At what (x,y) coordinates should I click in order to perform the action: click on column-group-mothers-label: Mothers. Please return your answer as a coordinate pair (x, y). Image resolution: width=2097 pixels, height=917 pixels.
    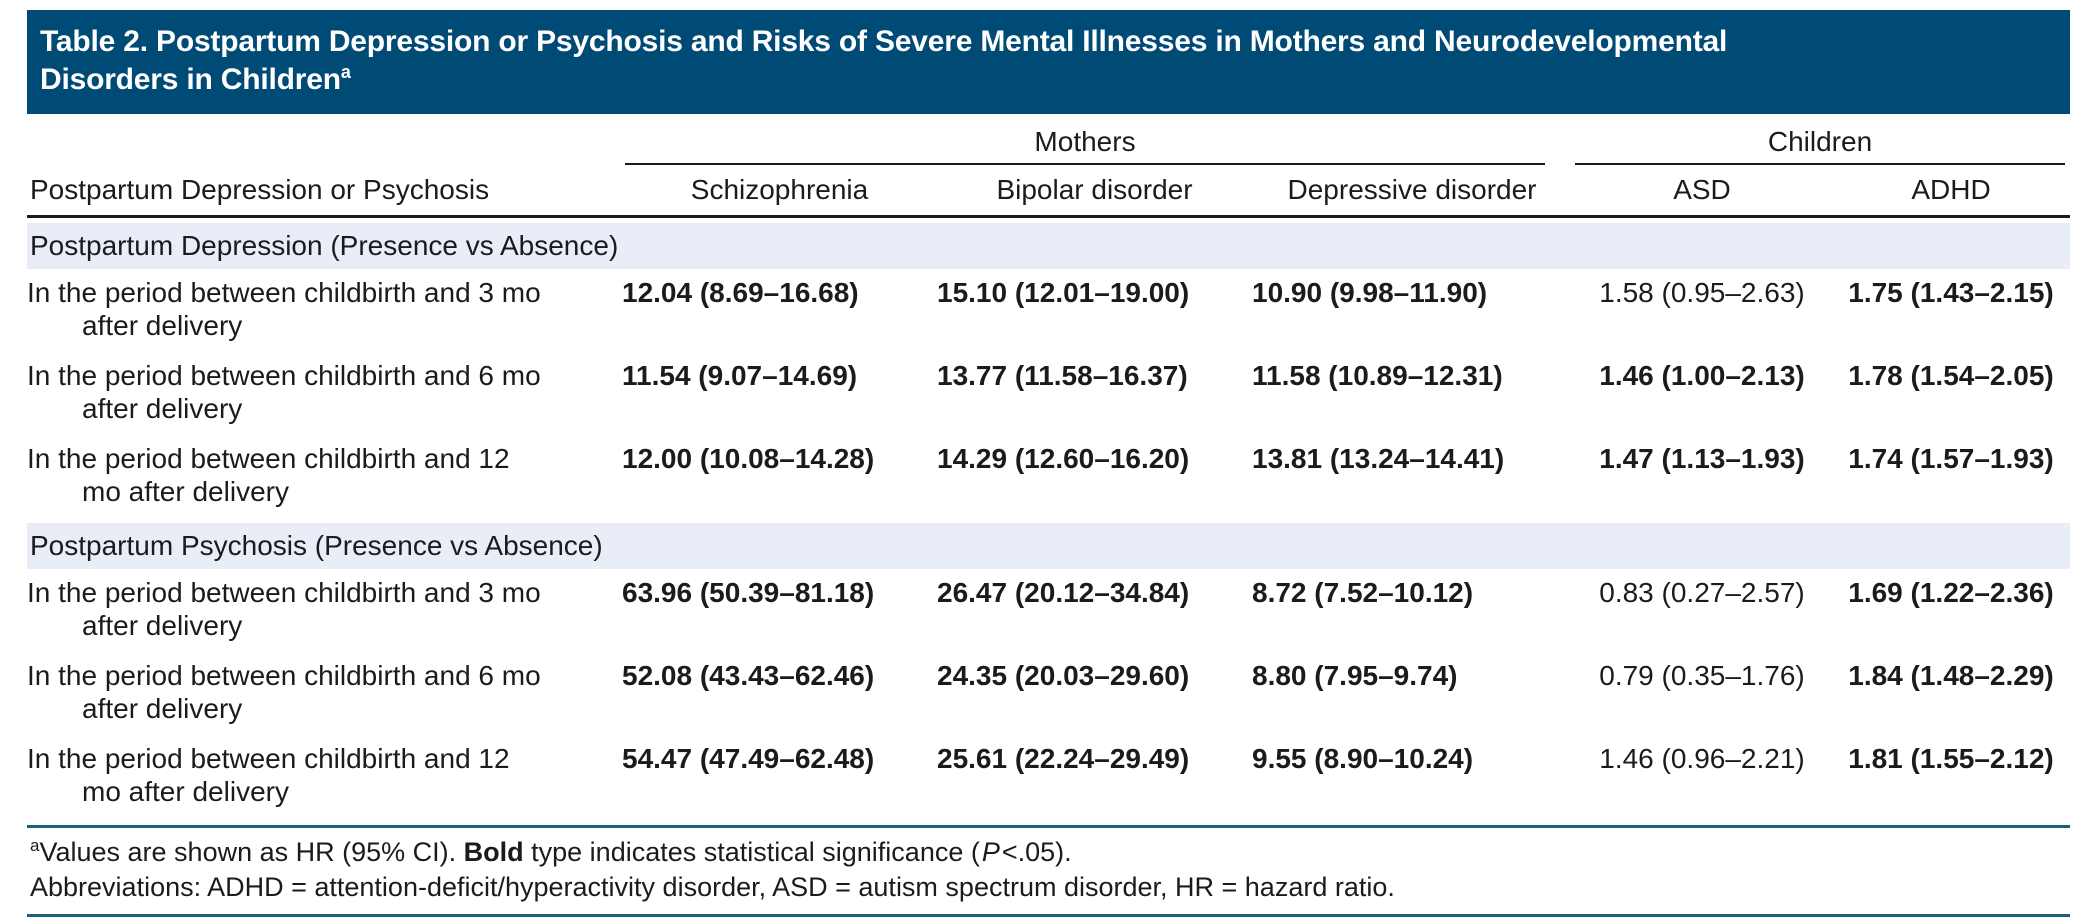
    Looking at the image, I should click on (1085, 145).